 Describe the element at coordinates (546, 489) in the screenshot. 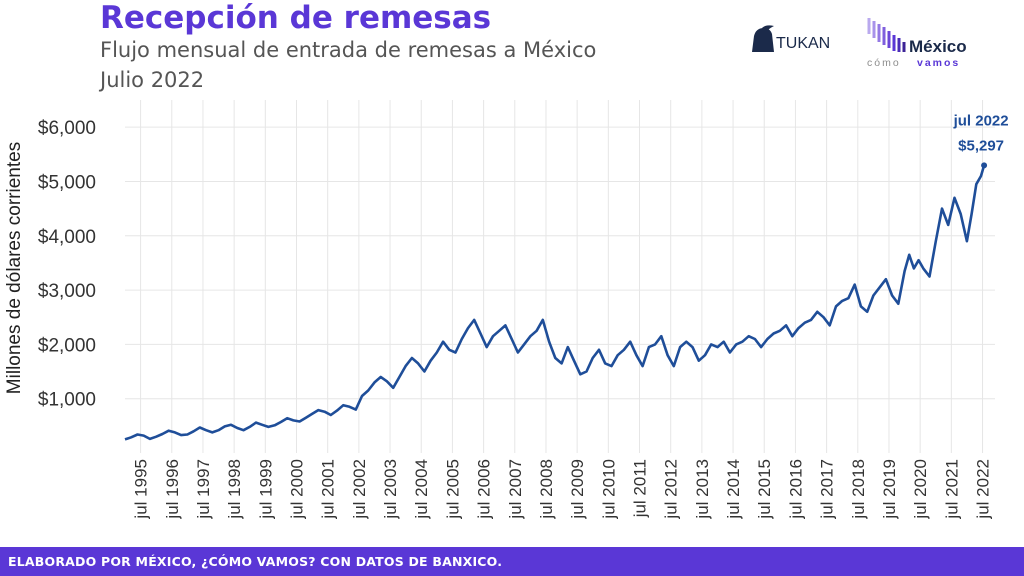

I see `x-tick-label: jul 2008` at that location.